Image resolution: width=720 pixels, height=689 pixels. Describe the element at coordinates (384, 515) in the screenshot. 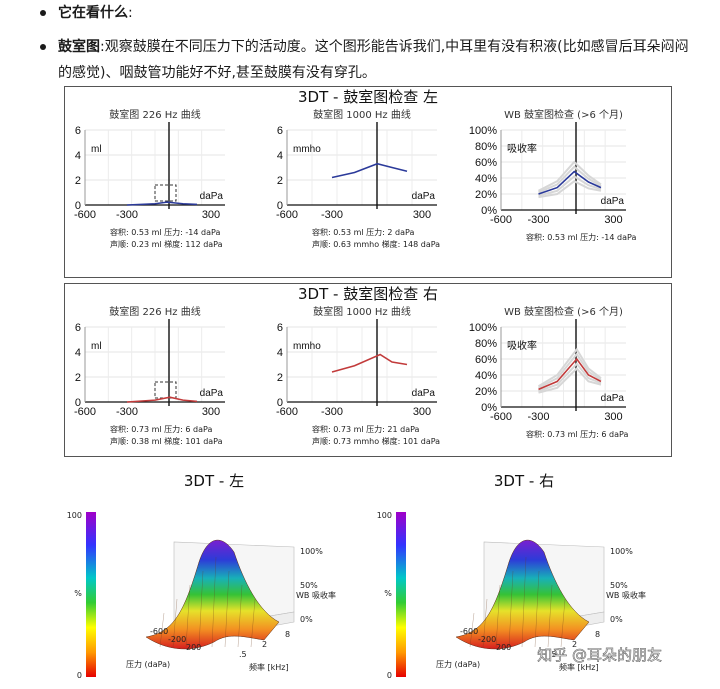

I see `colorbar-top-label: 100` at that location.